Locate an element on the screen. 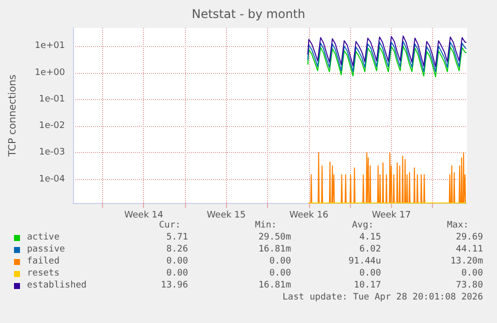  legend-label: failed is located at coordinates (43, 261).